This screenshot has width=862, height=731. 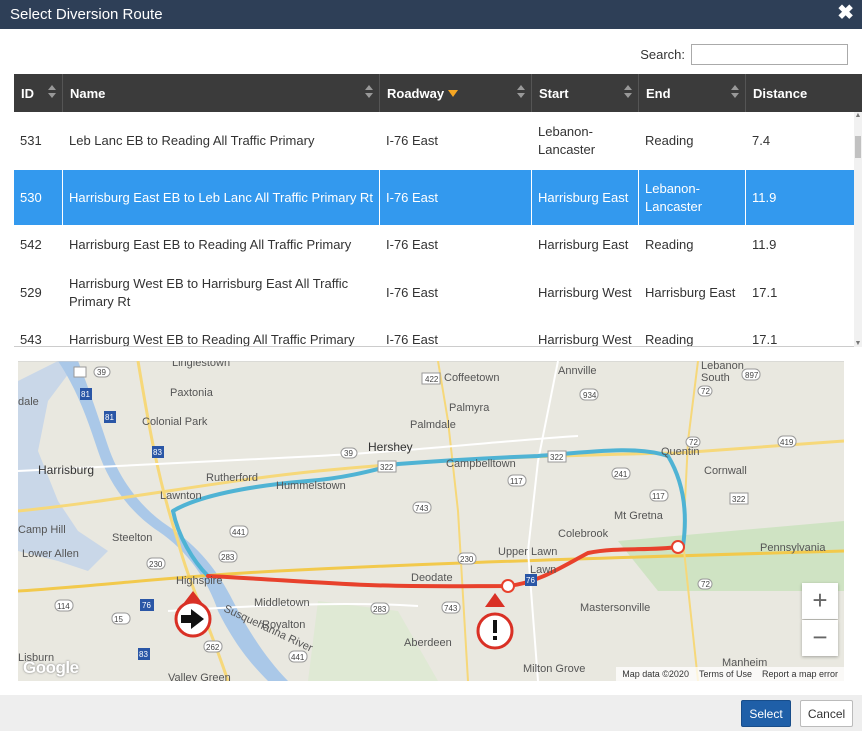 I want to click on svg-text: Coffeetown, so click(x=471, y=378).